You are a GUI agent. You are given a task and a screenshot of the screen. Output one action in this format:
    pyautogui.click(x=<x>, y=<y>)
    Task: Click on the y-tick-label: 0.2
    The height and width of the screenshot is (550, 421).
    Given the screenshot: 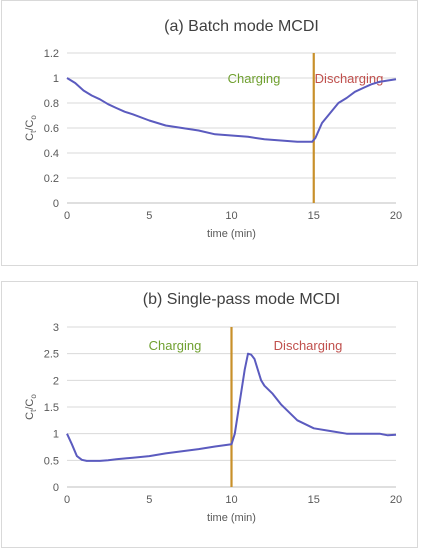 What is the action you would take?
    pyautogui.click(x=51, y=179)
    